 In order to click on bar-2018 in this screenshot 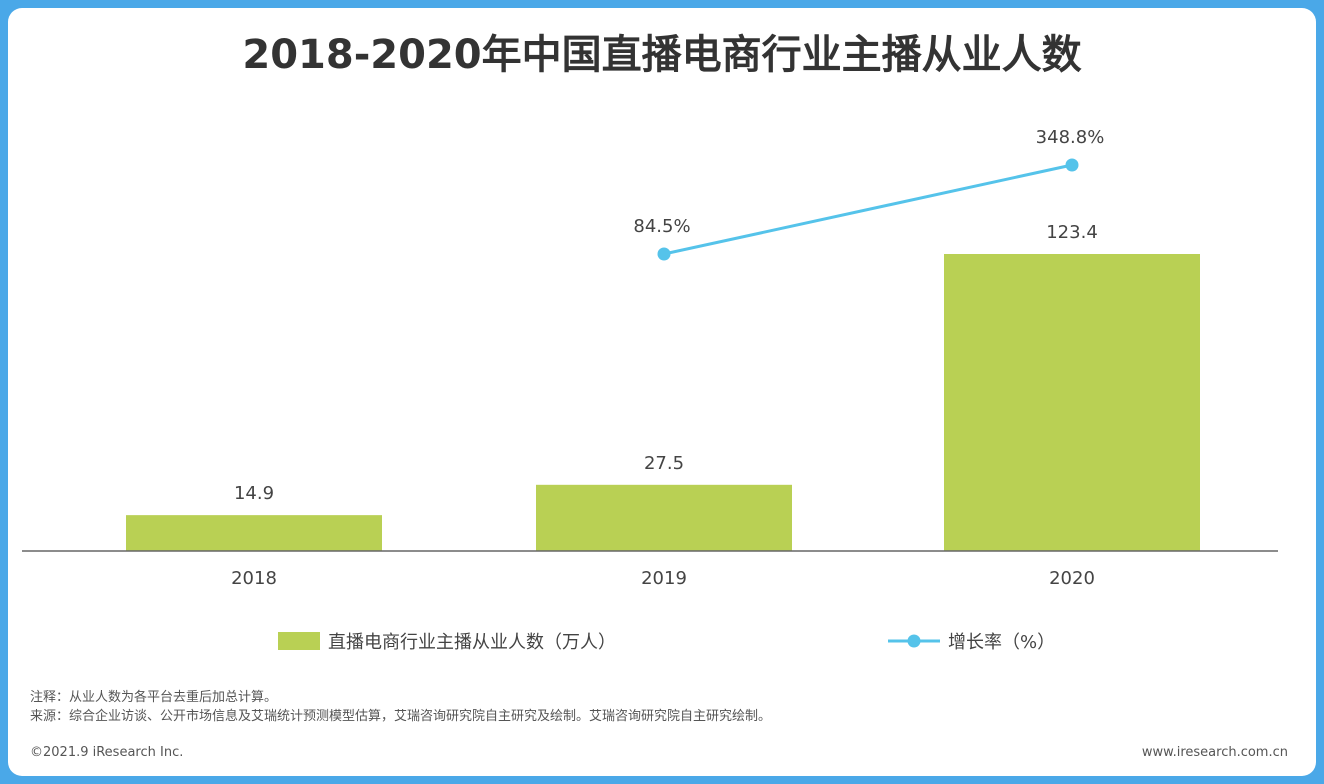, I will do `click(254, 533)`.